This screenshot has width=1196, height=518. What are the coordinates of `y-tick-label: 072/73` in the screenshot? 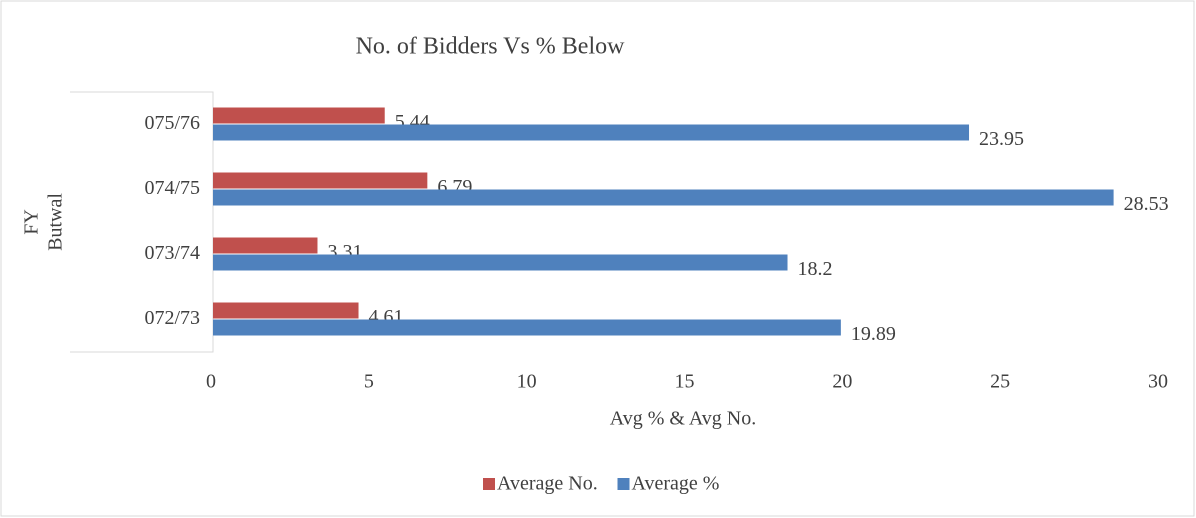 It's located at (172, 318).